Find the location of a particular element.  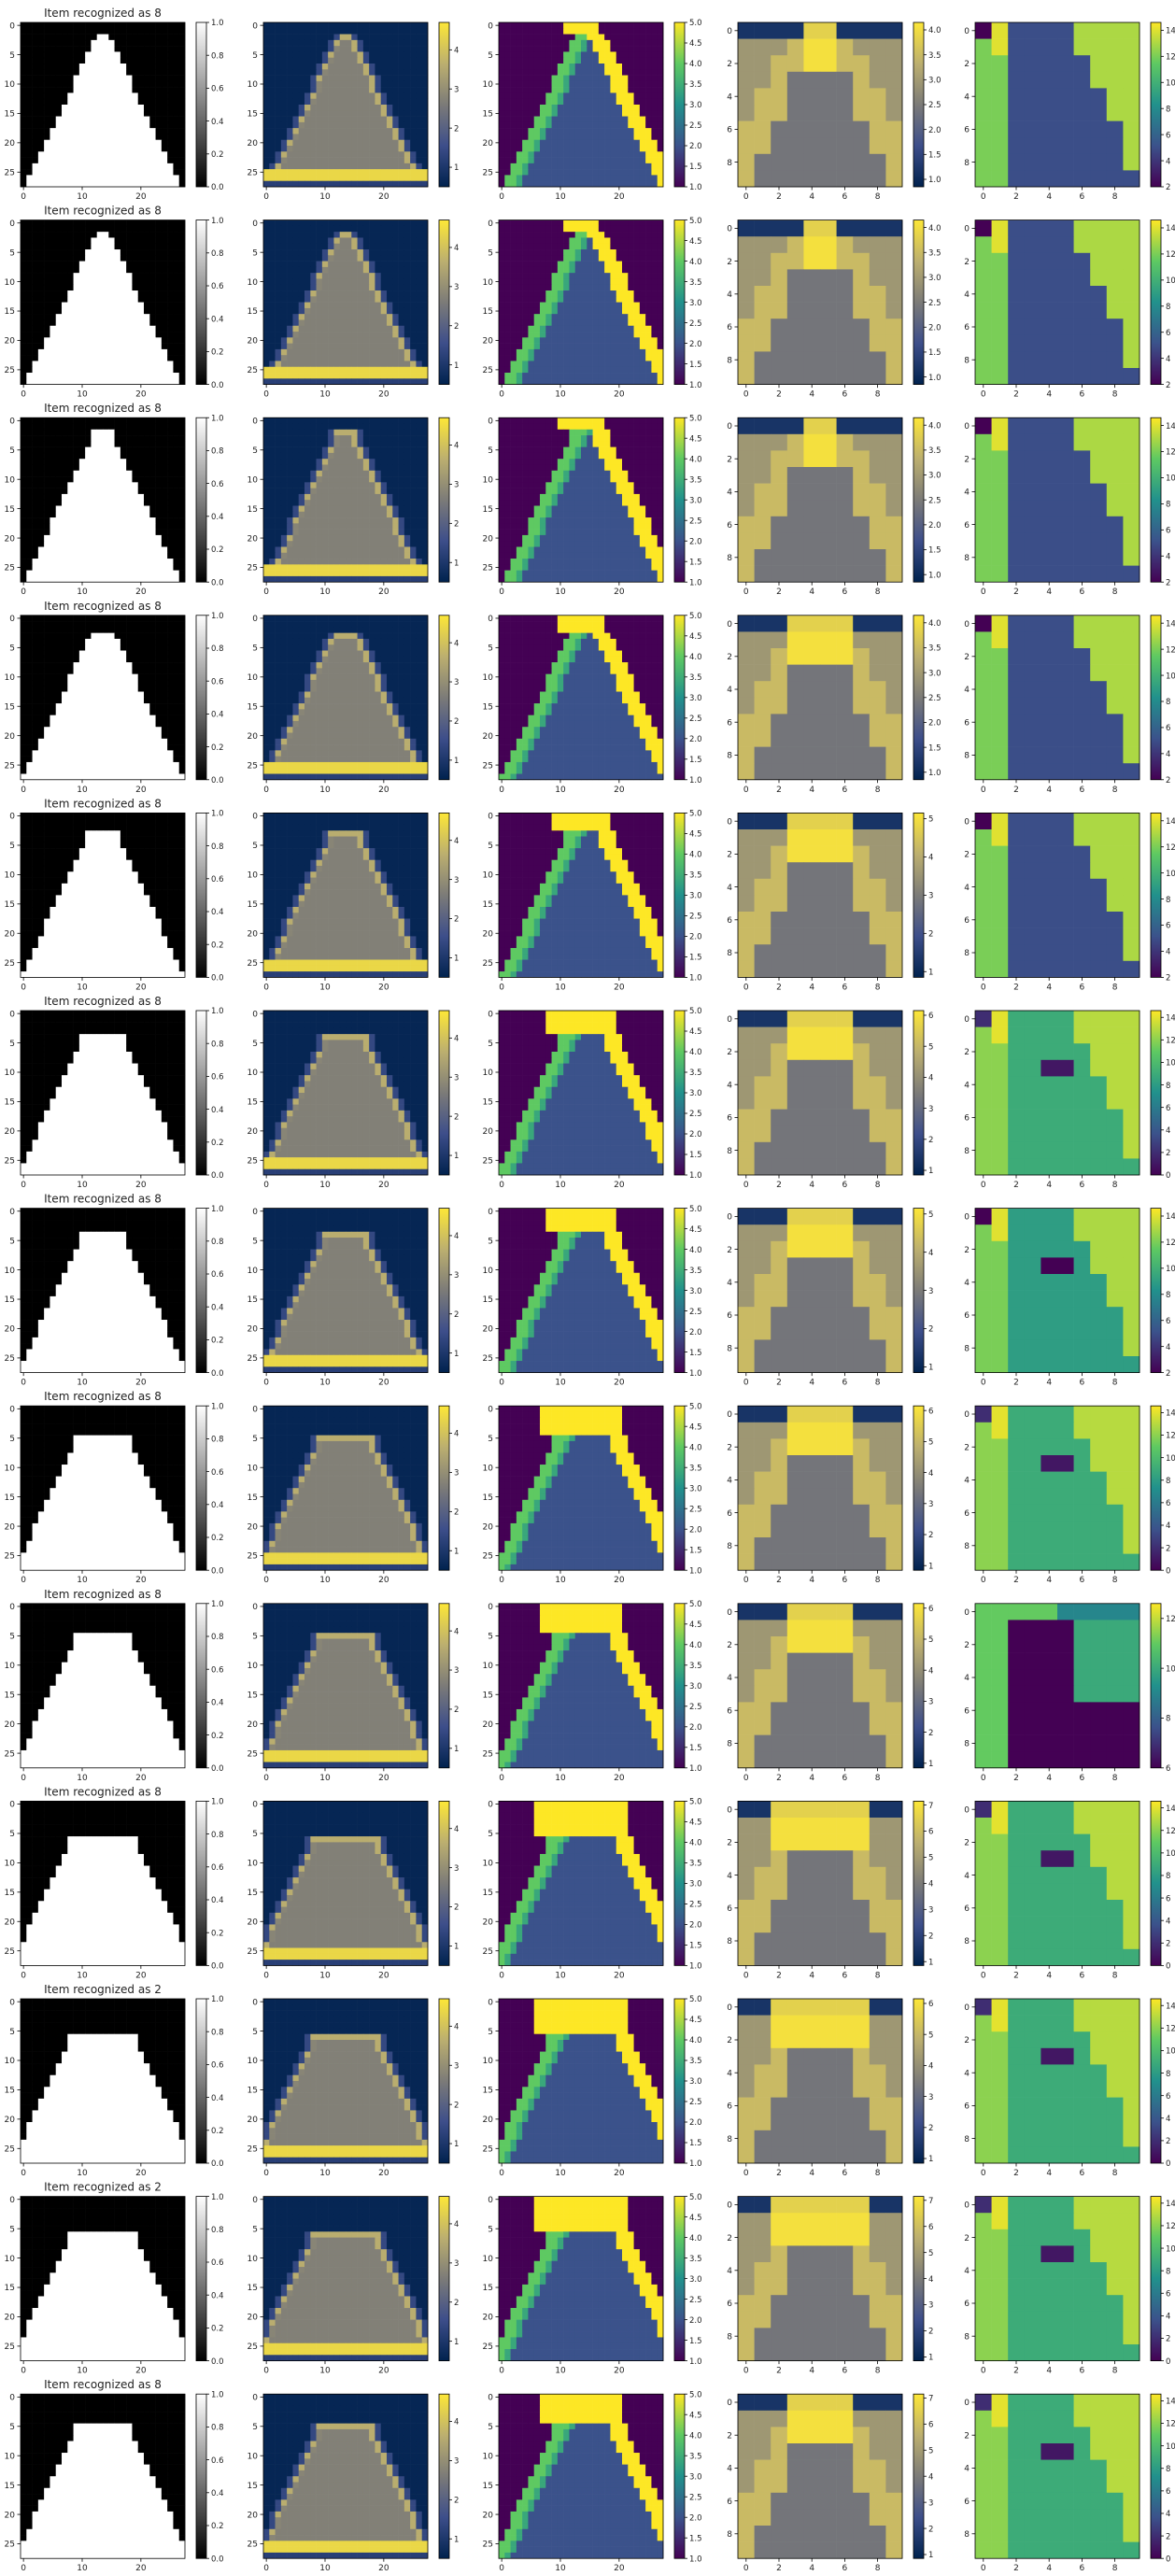

y-tick-label: 5 is located at coordinates (12, 56).